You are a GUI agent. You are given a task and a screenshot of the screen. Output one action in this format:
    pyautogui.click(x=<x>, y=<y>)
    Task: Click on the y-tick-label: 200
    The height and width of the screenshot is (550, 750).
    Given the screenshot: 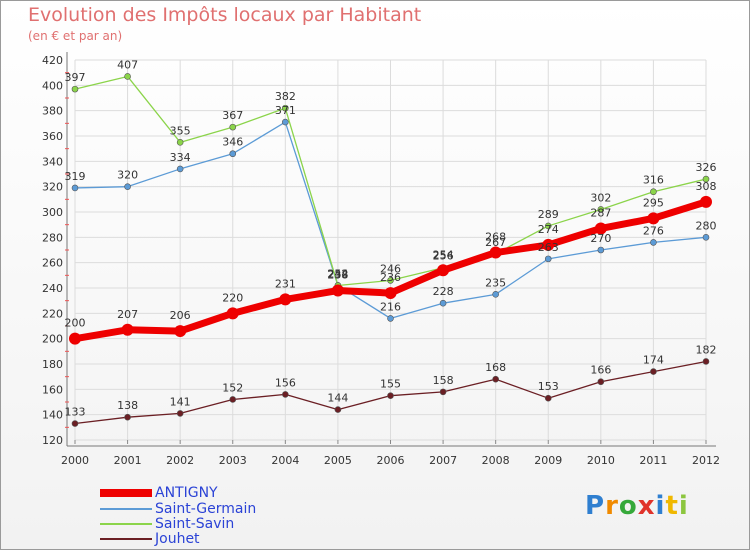 What is the action you would take?
    pyautogui.click(x=52, y=339)
    